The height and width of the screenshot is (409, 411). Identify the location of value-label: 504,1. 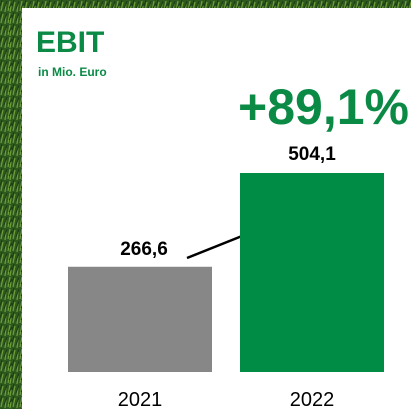
(312, 154).